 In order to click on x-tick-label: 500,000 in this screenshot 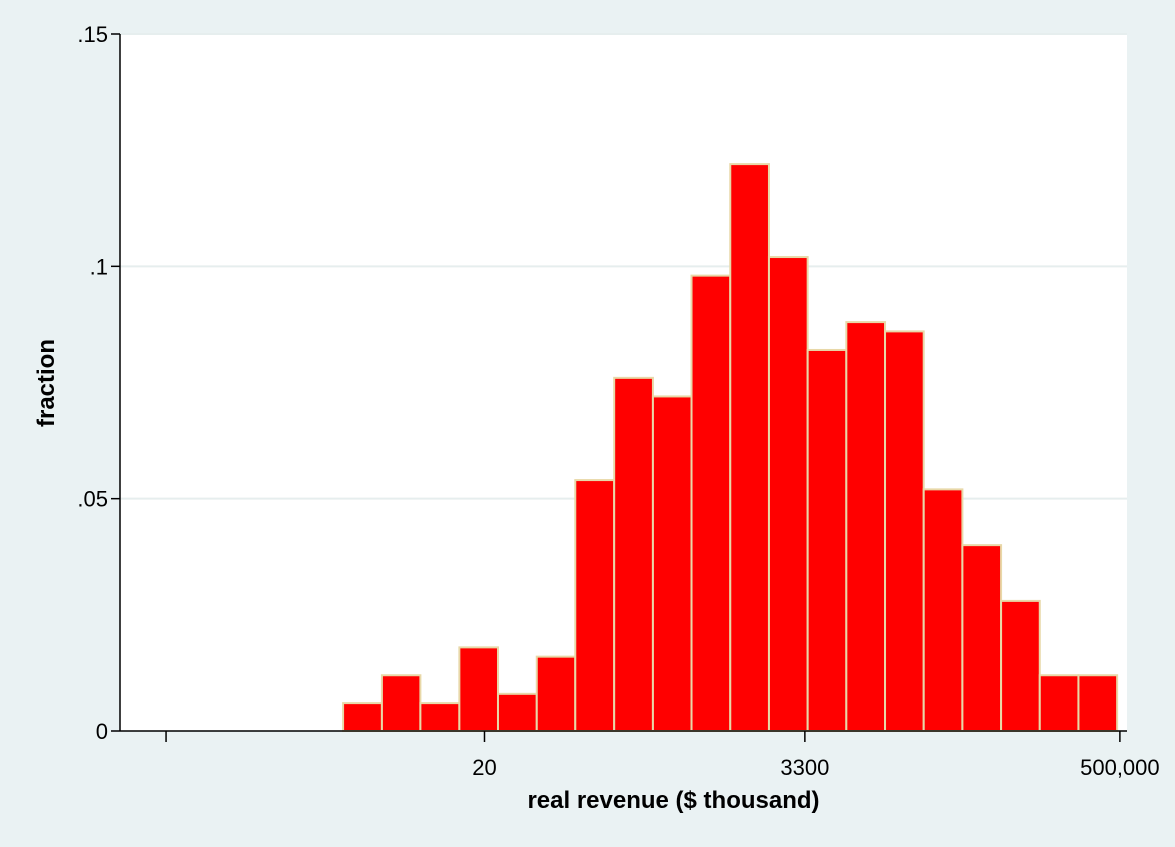, I will do `click(1120, 767)`.